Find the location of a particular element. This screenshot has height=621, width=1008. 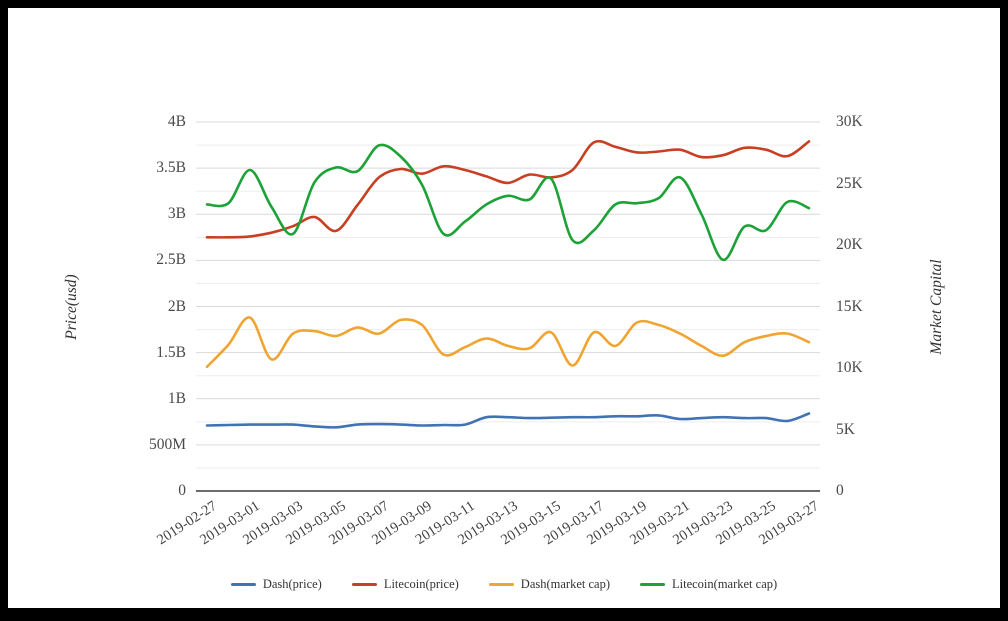

left-axis-title: Price(usd) is located at coordinates (71, 307).